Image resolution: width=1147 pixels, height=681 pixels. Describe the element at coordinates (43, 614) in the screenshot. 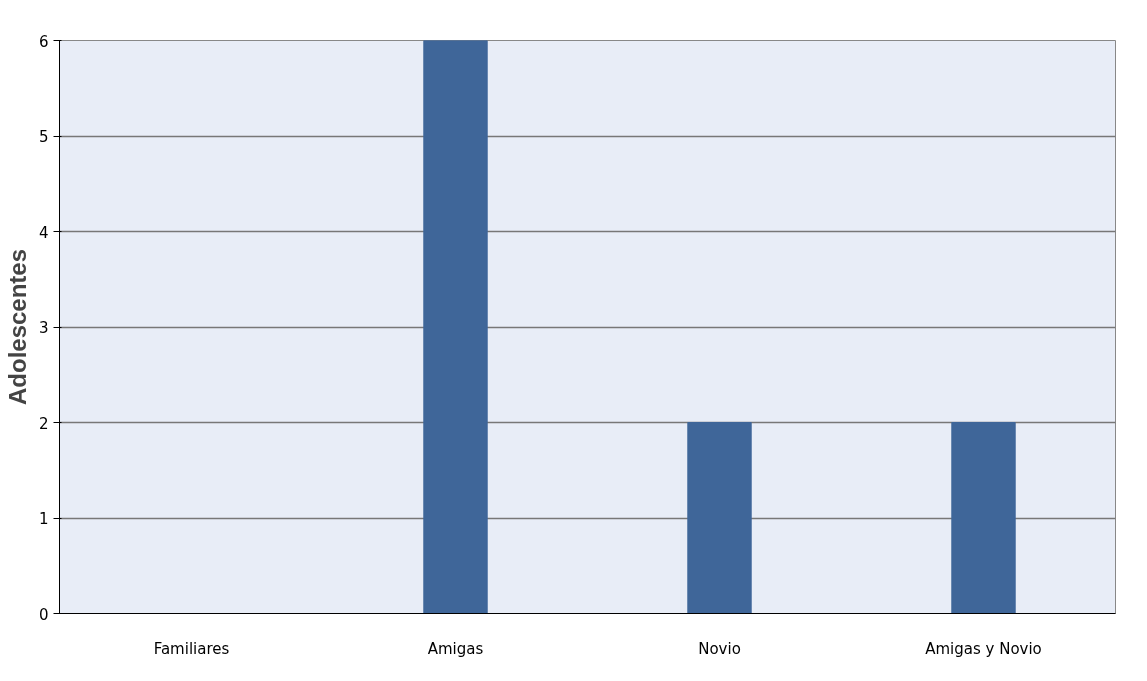

I see `y-tick-label: 0` at that location.